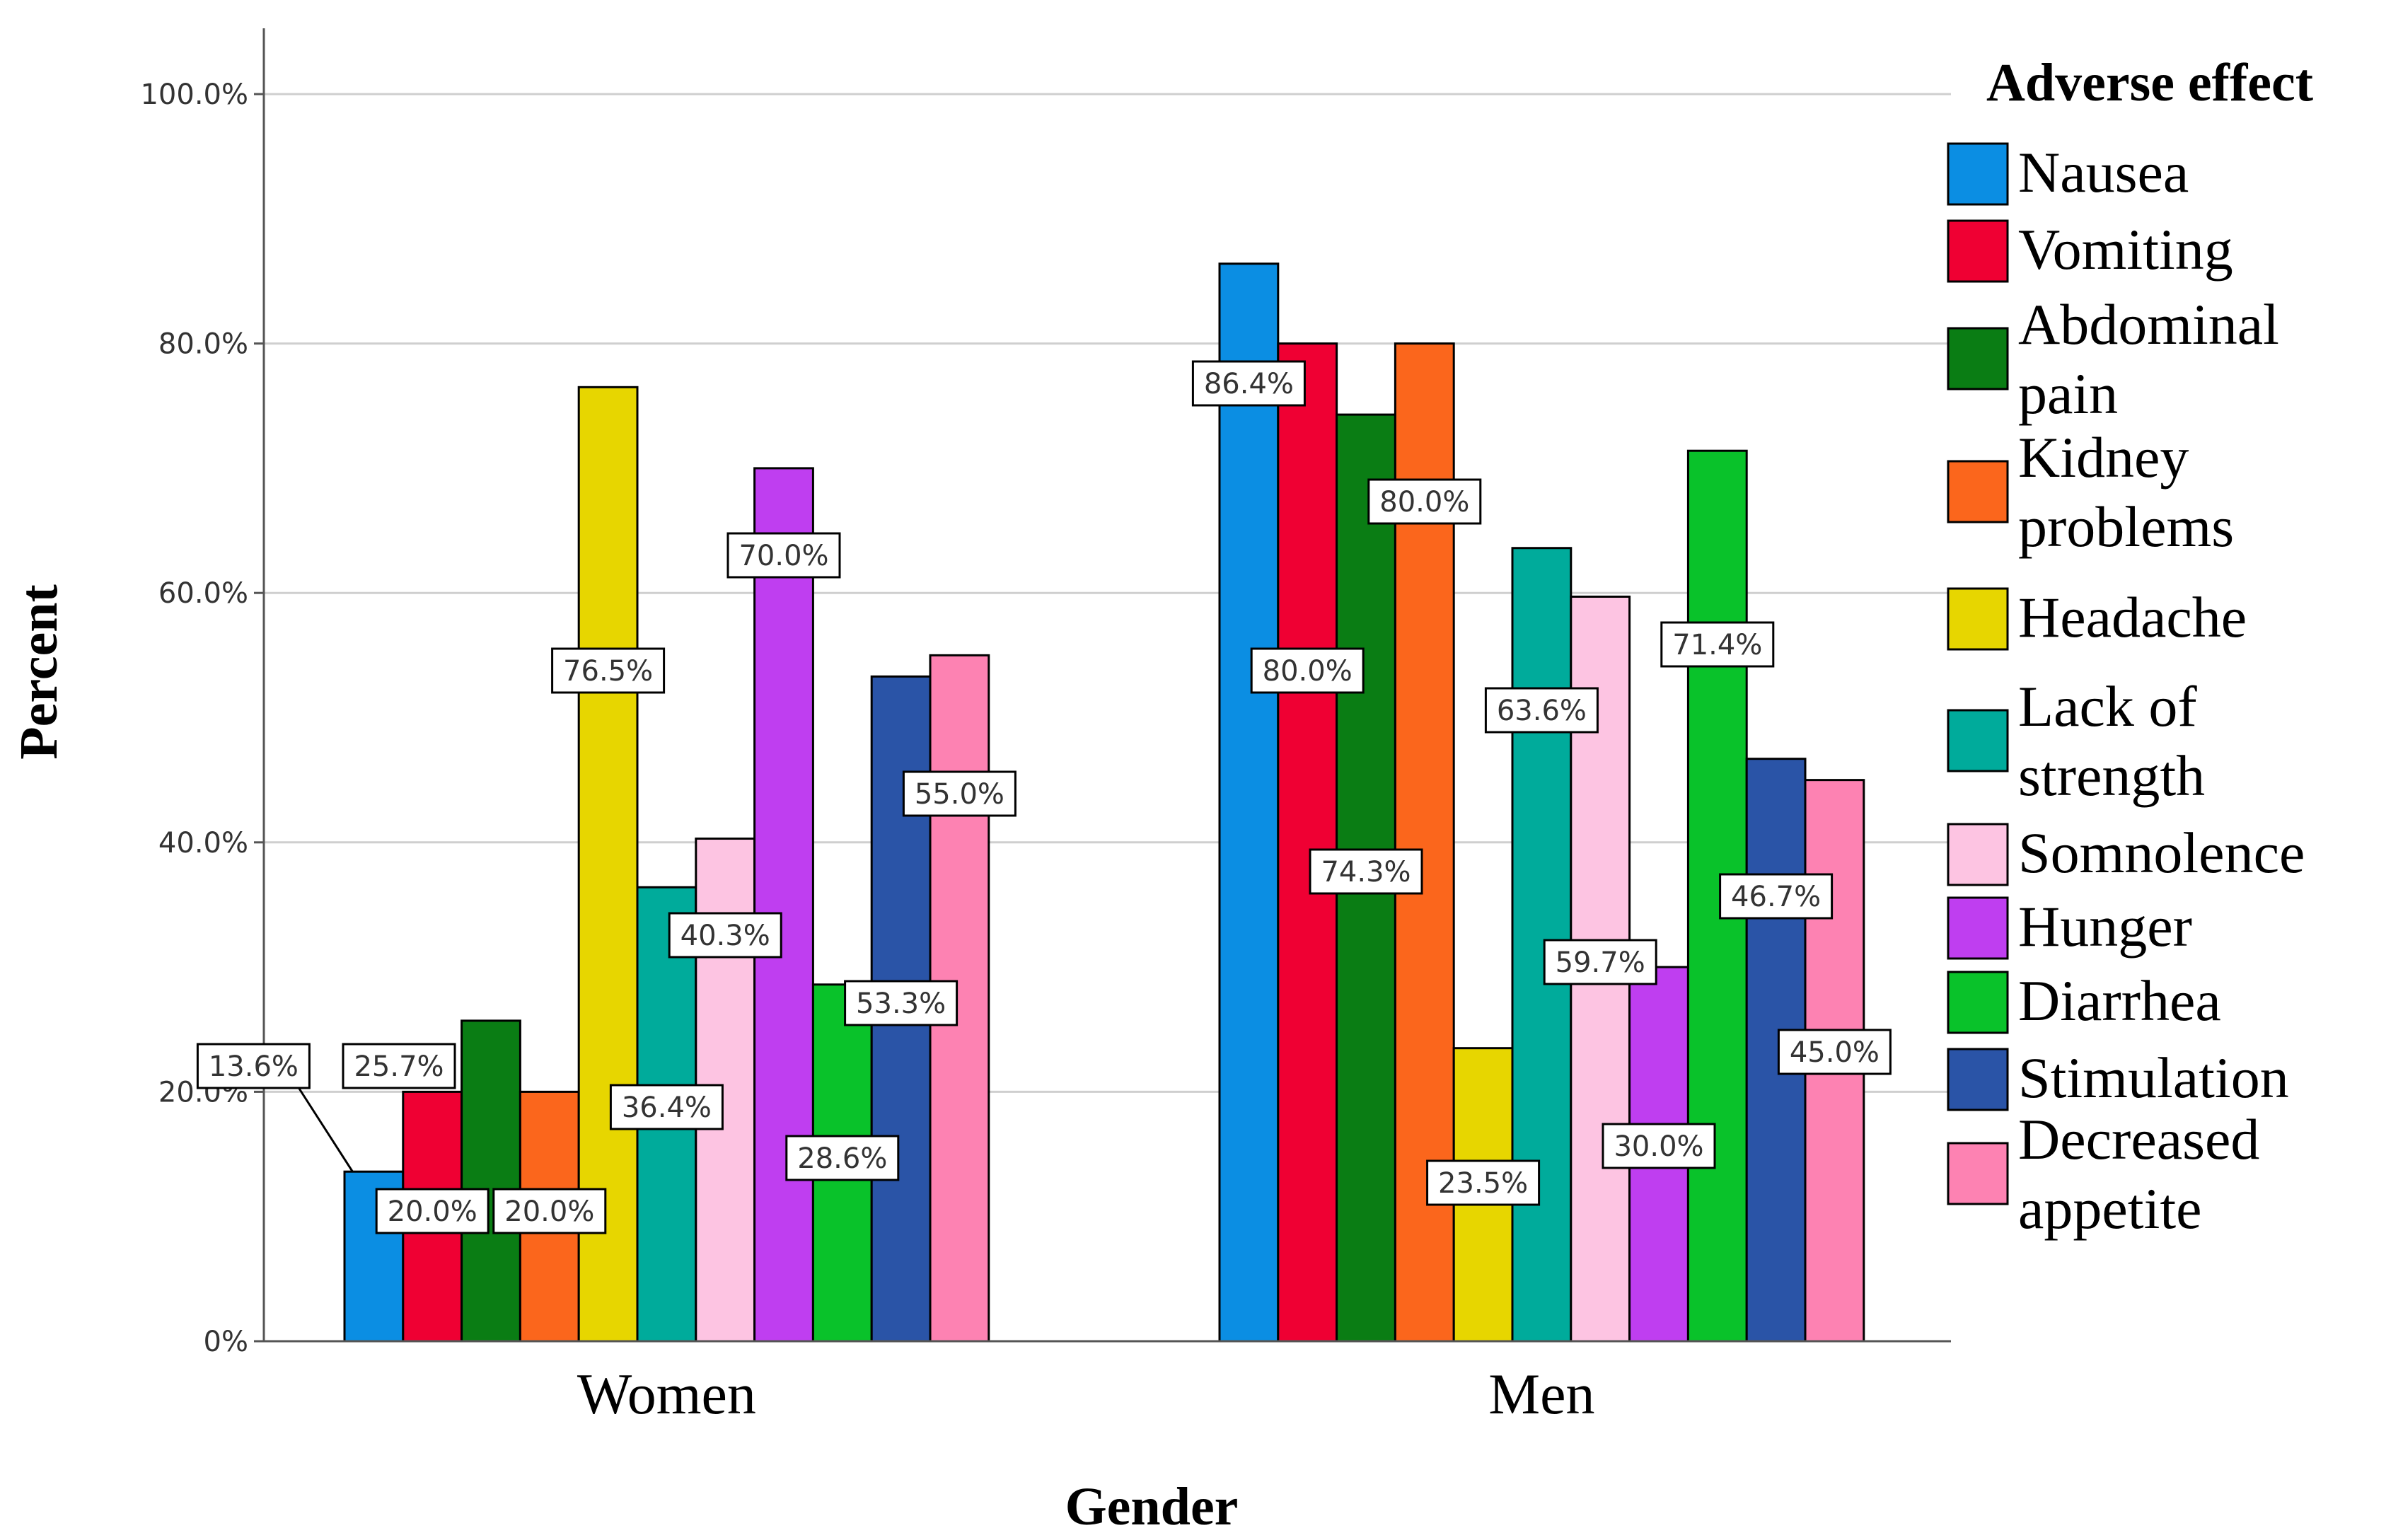 This screenshot has width=2386, height=1540. I want to click on x-category-label: Women, so click(666, 1394).